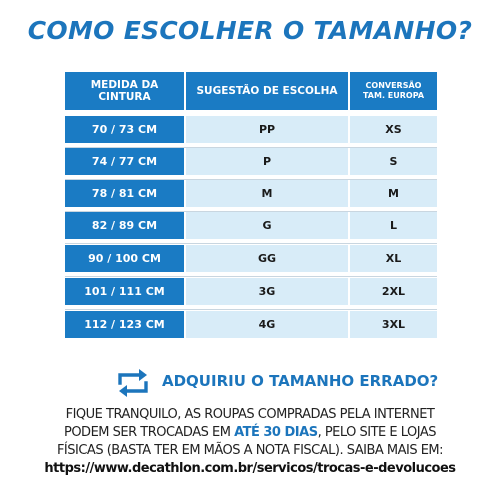  Describe the element at coordinates (267, 129) in the screenshot. I see `suggestion-cell: PP` at that location.